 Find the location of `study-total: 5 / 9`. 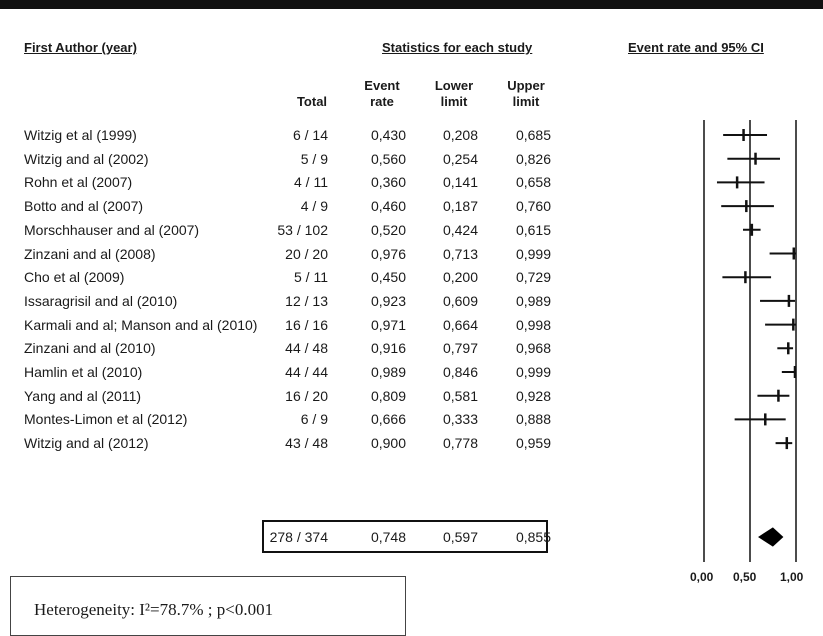

study-total: 5 / 9 is located at coordinates (314, 158).